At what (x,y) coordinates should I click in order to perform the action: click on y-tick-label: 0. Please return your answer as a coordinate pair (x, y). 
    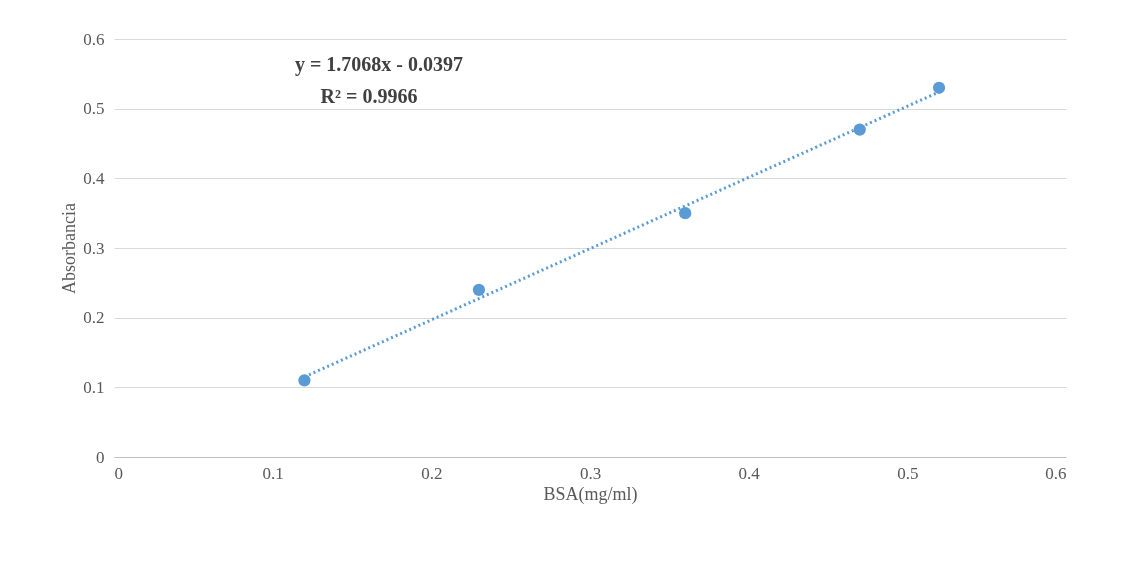
    Looking at the image, I should click on (100, 457).